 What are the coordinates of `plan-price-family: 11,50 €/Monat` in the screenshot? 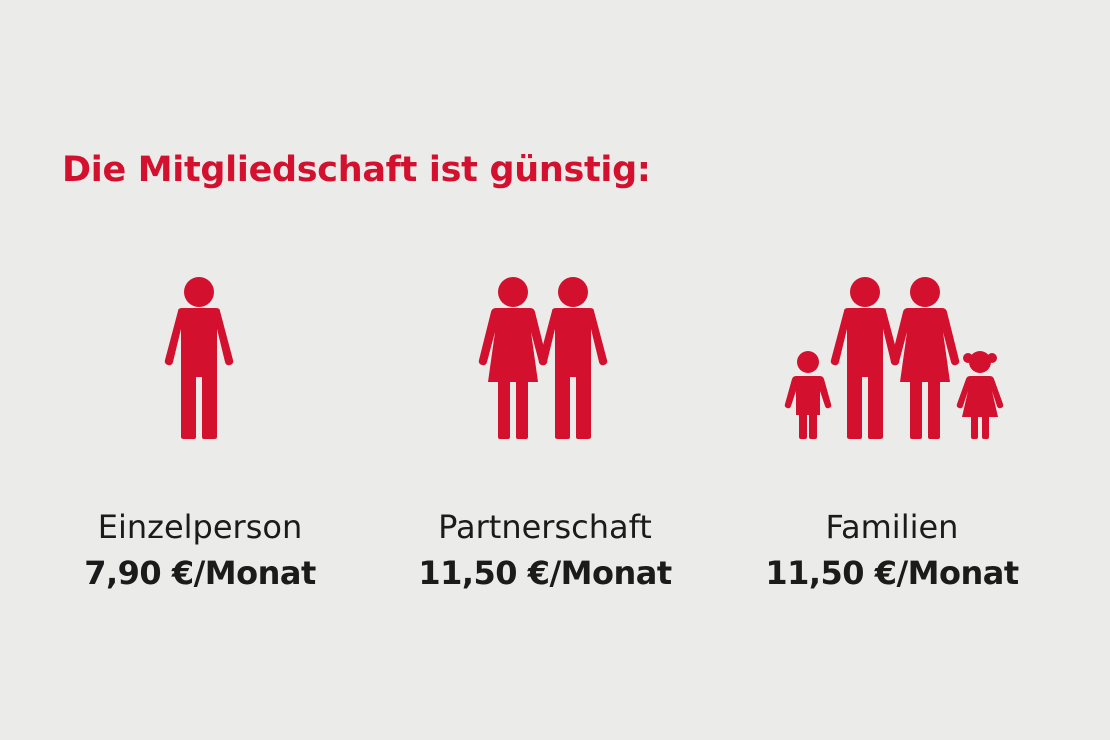 It's located at (892, 573).